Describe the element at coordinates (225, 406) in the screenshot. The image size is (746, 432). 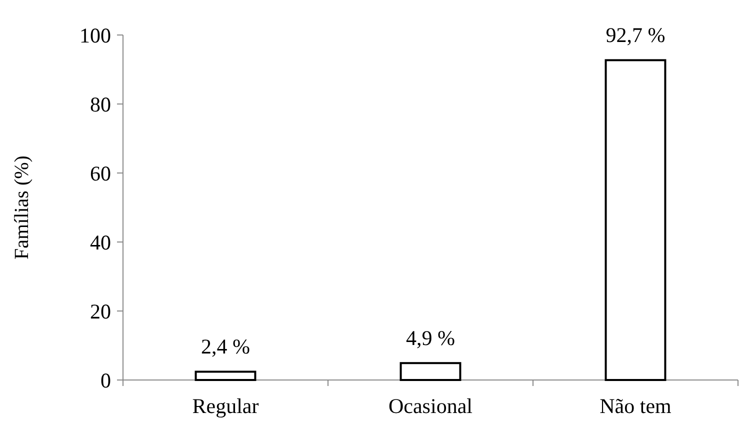
I see `x-tick-label: Regular` at that location.